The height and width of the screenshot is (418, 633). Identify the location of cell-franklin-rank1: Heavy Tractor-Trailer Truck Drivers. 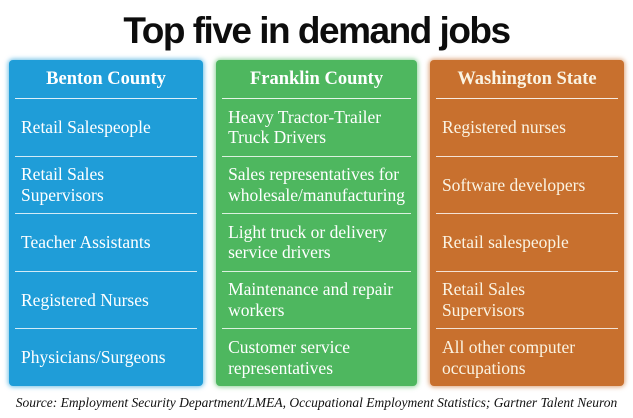
(305, 127).